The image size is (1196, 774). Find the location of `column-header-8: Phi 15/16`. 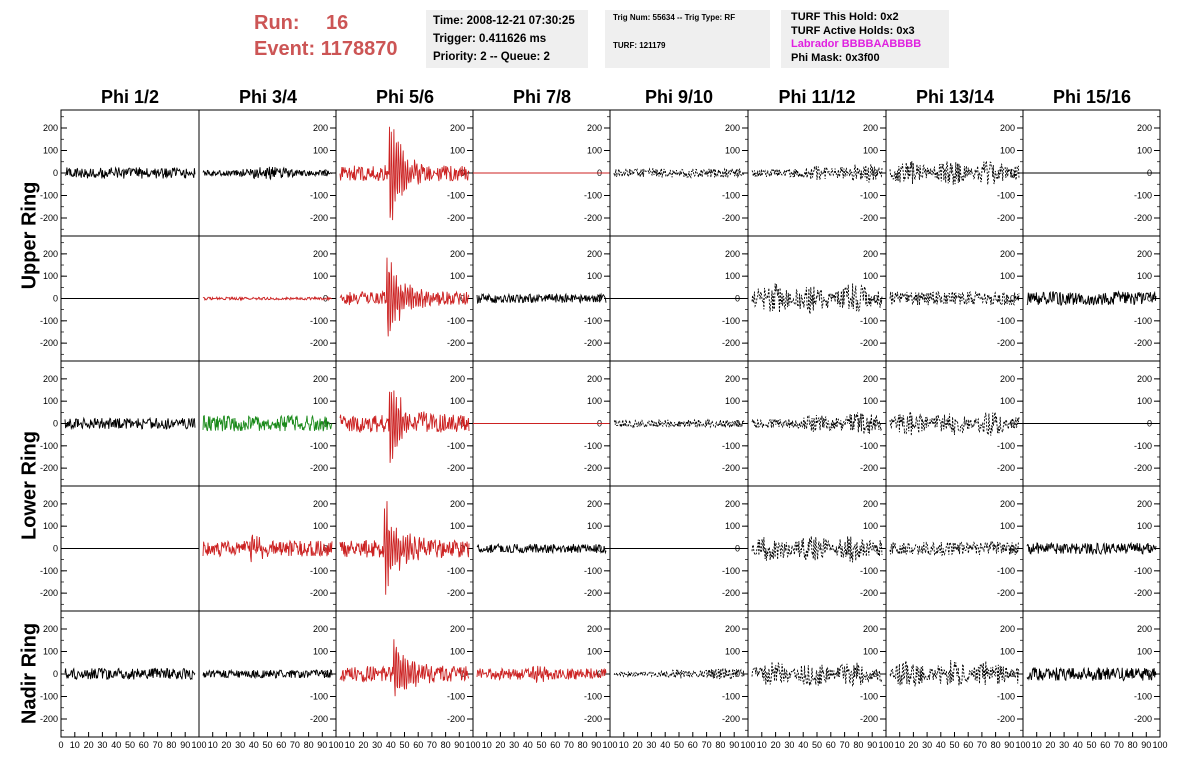

column-header-8: Phi 15/16 is located at coordinates (1092, 97).